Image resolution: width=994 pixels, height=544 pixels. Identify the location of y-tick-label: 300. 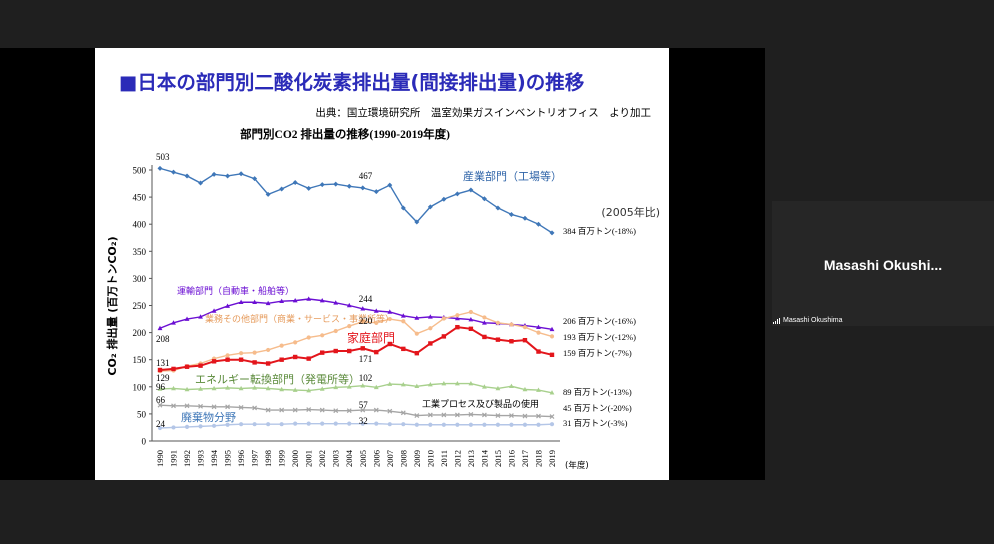
(140, 279).